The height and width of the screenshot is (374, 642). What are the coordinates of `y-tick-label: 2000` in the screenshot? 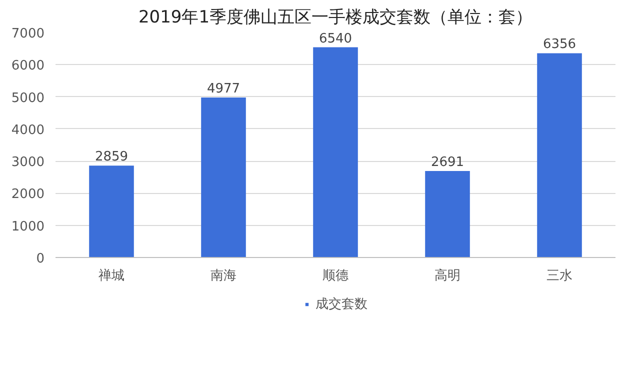 It's located at (28, 194).